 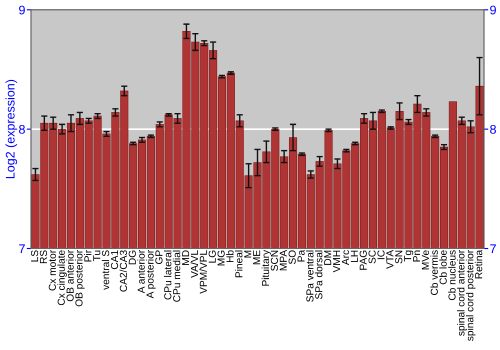 I want to click on x-tick-label: MPA, so click(x=283, y=260).